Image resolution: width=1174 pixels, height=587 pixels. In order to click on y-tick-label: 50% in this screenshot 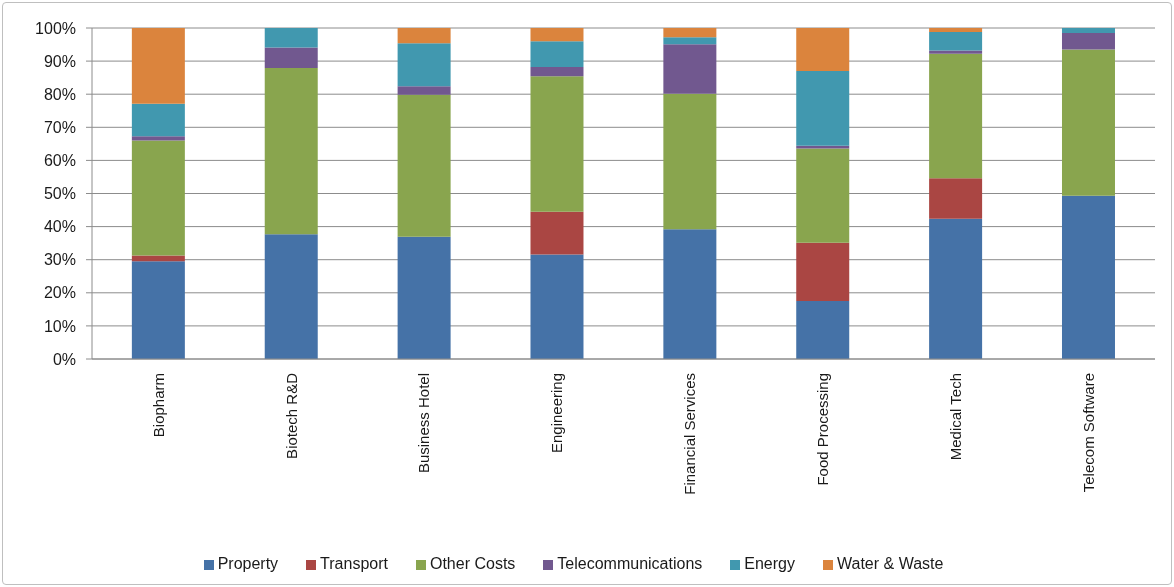, I will do `click(59, 194)`.